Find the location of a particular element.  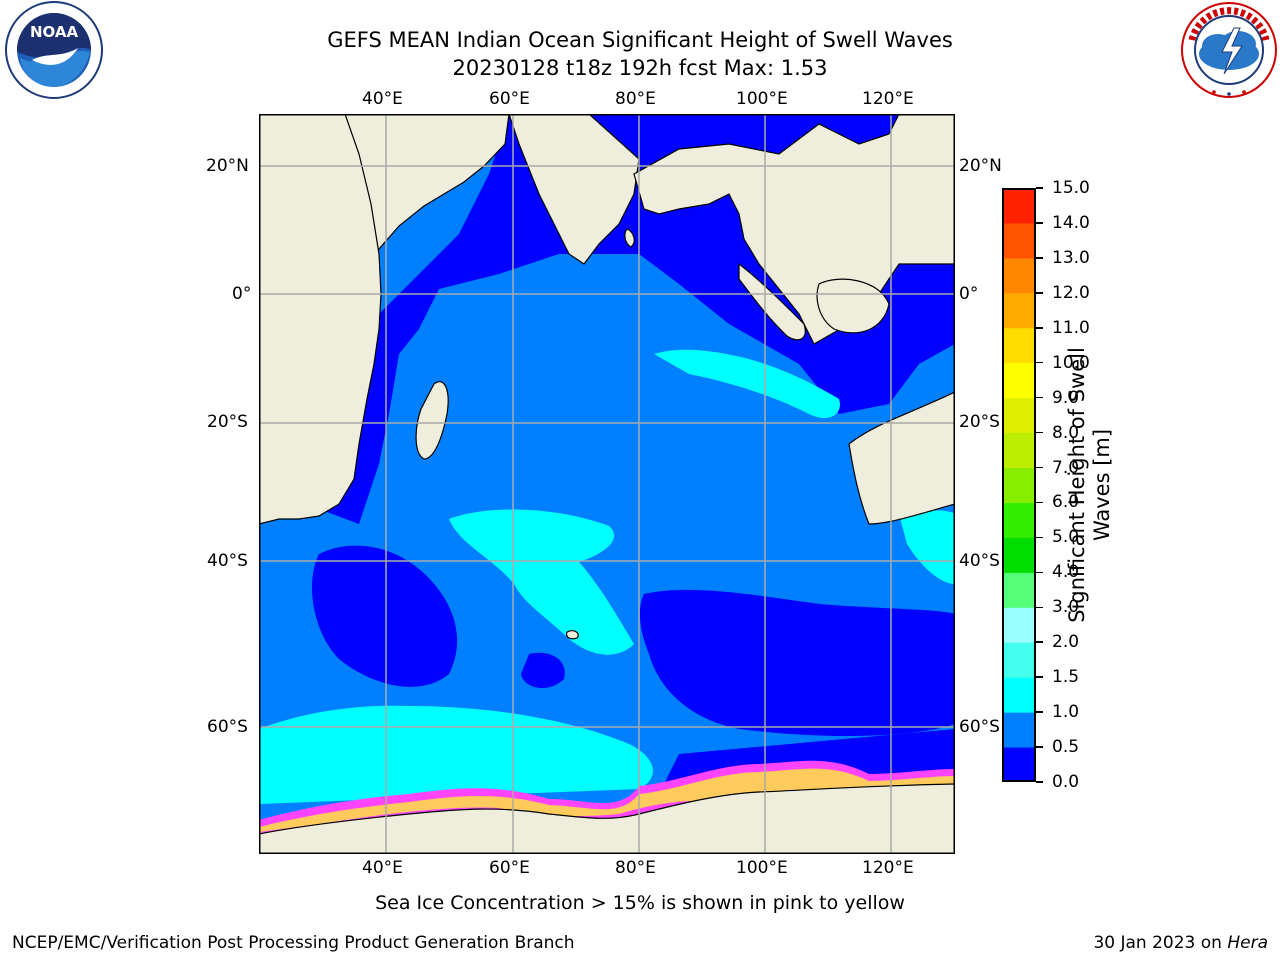

colorbar-tick-label: 5.0 is located at coordinates (1066, 537).